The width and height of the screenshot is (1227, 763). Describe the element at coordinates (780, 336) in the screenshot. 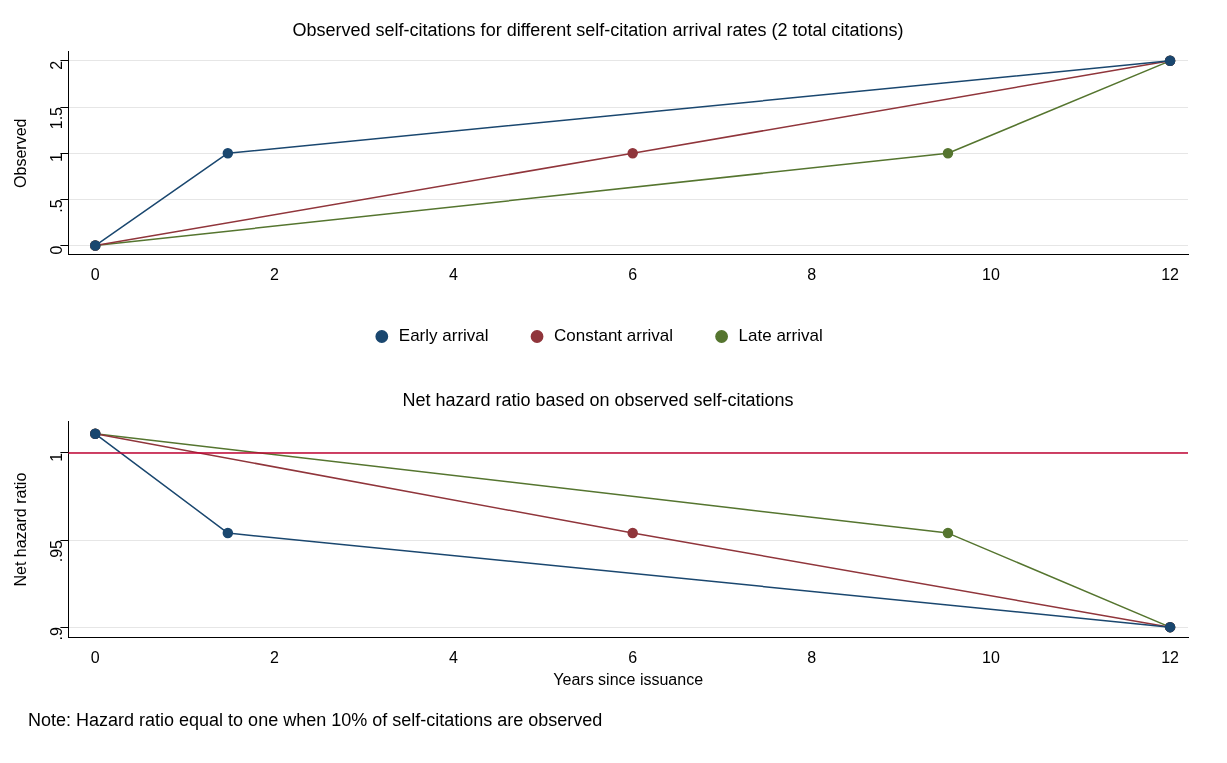

I see `legend-label: Late arrival` at that location.